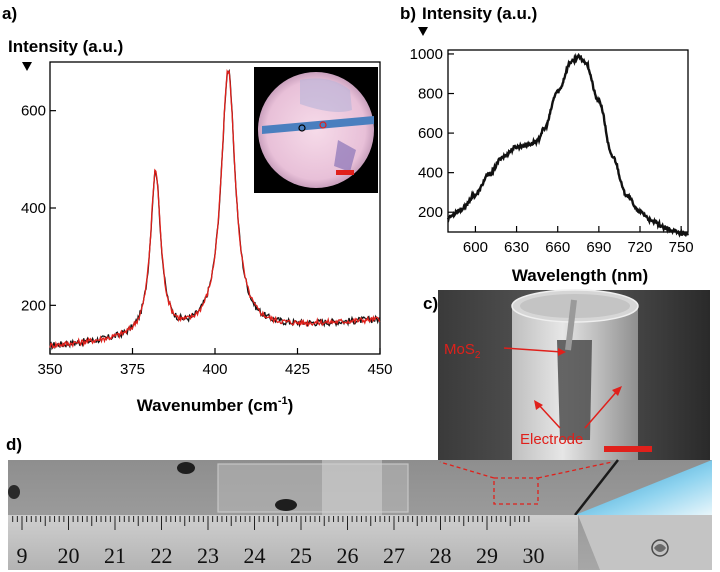 The image size is (720, 572). What do you see at coordinates (33, 111) in the screenshot?
I see `chart-a-ytick-label: 600` at bounding box center [33, 111].